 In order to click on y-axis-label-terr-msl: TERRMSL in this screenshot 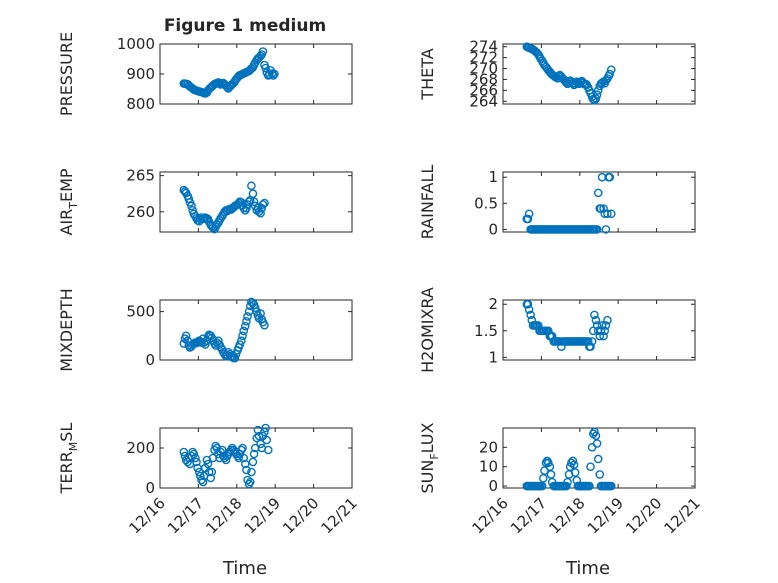, I will do `click(68, 459)`.